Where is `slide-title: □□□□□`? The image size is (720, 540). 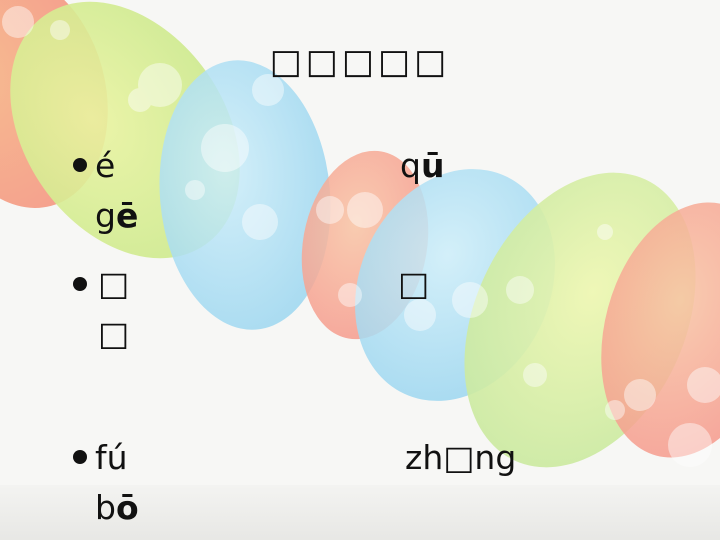
slide-title: □□□□□ is located at coordinates (360, 62).